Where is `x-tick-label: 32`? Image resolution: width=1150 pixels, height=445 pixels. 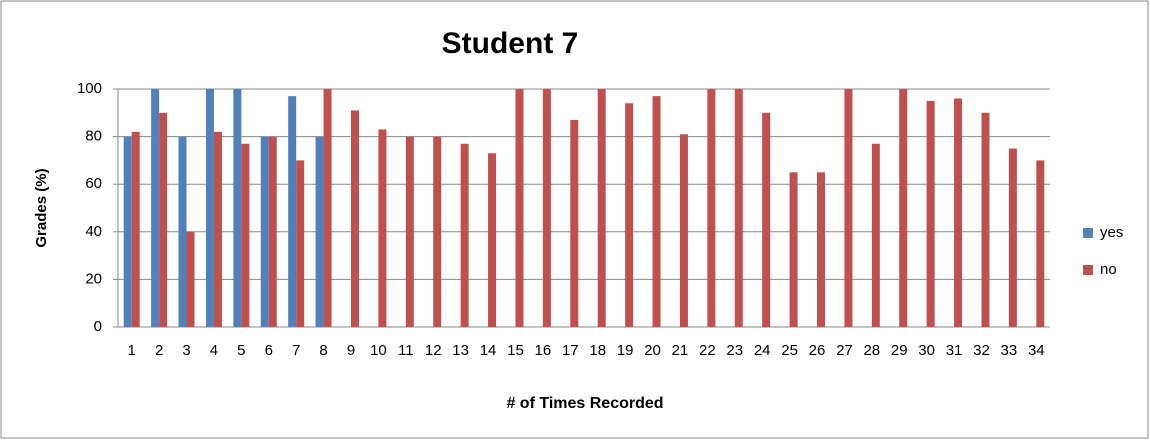 x-tick-label: 32 is located at coordinates (981, 350).